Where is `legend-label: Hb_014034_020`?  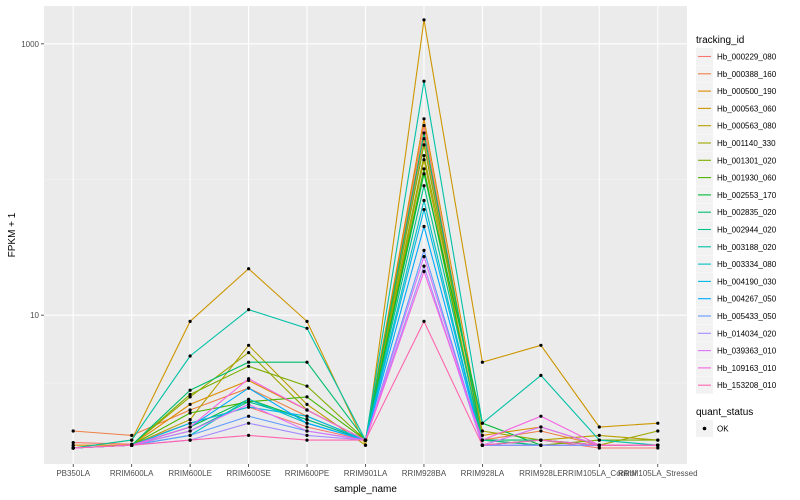 legend-label: Hb_014034_020 is located at coordinates (747, 333).